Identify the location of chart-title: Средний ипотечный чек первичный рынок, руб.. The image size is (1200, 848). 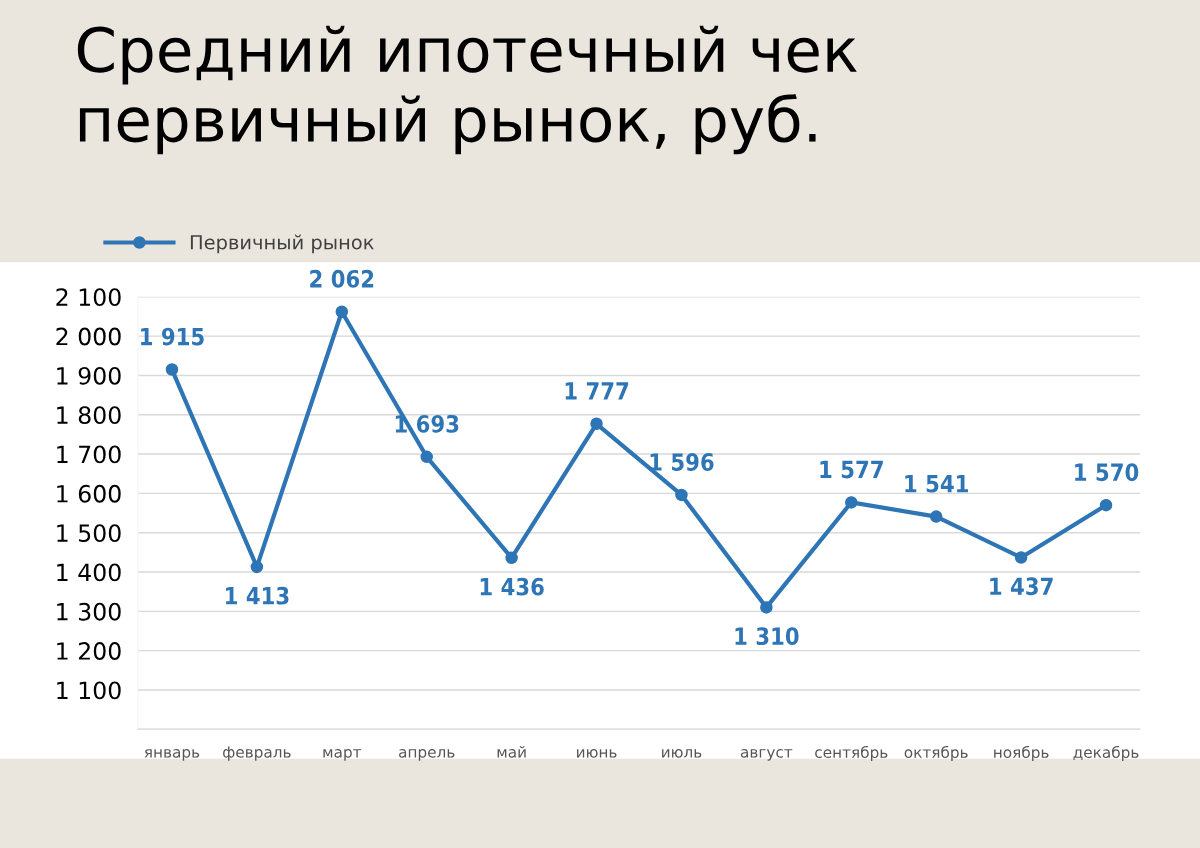
(467, 90).